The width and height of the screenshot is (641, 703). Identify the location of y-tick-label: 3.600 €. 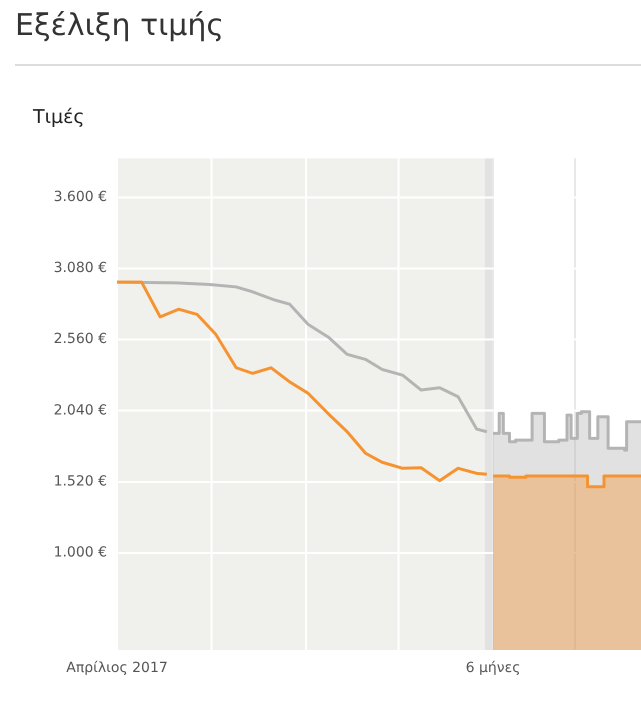
(80, 197).